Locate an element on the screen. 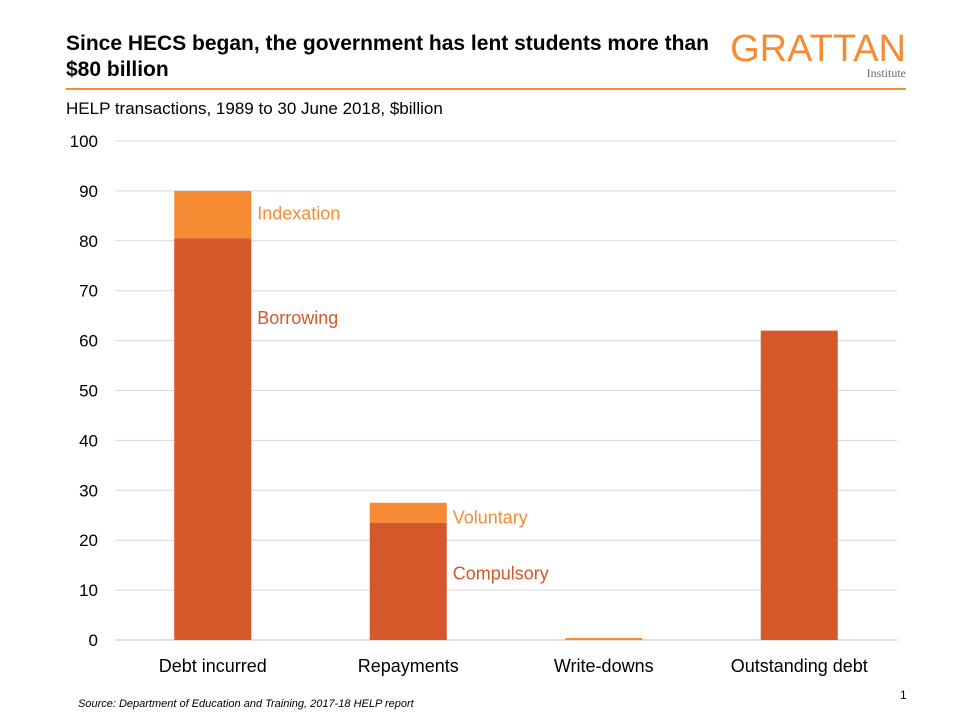 Image resolution: width=960 pixels, height=720 pixels. series-annotation: Indexation is located at coordinates (298, 213).